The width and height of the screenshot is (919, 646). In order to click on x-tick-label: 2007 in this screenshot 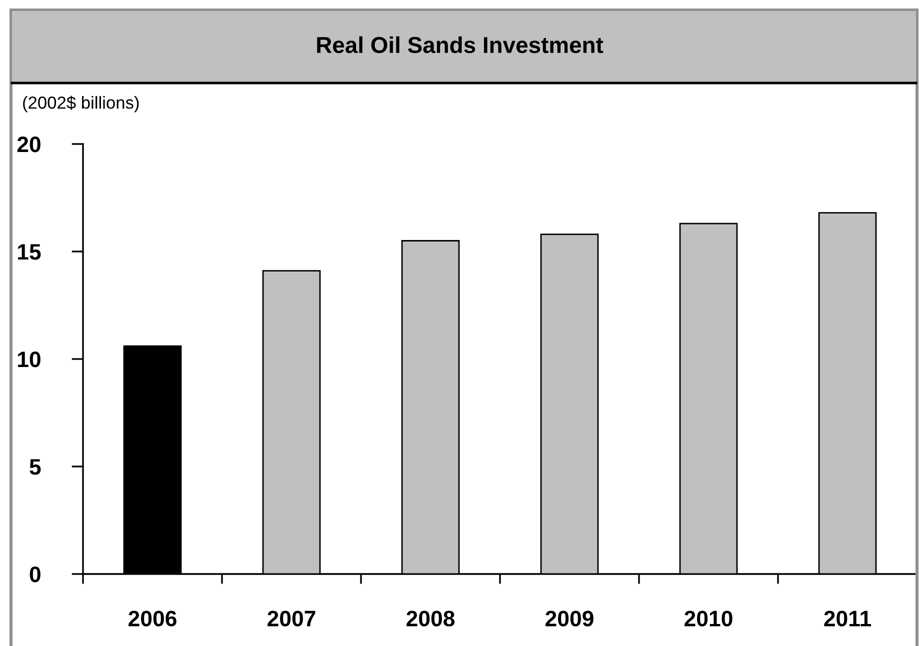, I will do `click(292, 618)`.